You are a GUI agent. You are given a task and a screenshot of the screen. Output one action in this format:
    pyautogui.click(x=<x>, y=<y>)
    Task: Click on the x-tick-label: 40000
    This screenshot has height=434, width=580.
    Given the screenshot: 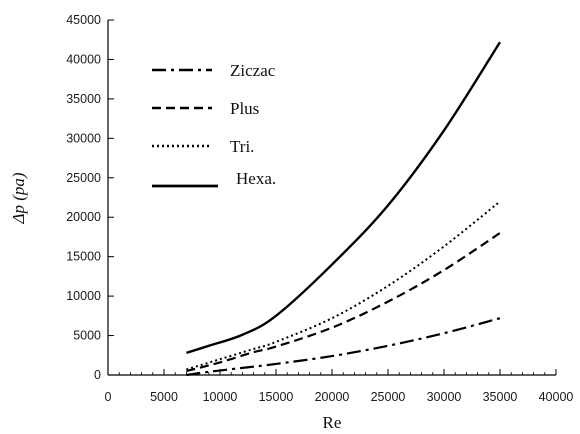 What is the action you would take?
    pyautogui.click(x=556, y=397)
    